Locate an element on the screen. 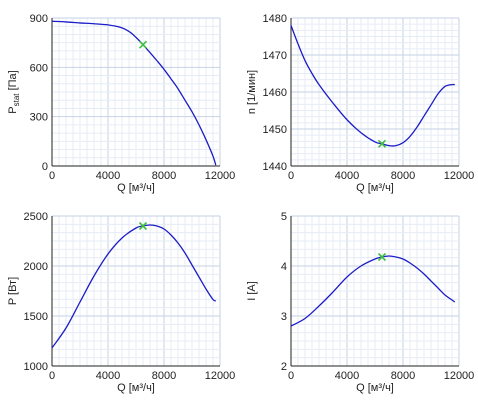 The width and height of the screenshot is (478, 409). current-x-axis-label: Q [м³/ч] is located at coordinates (375, 388).